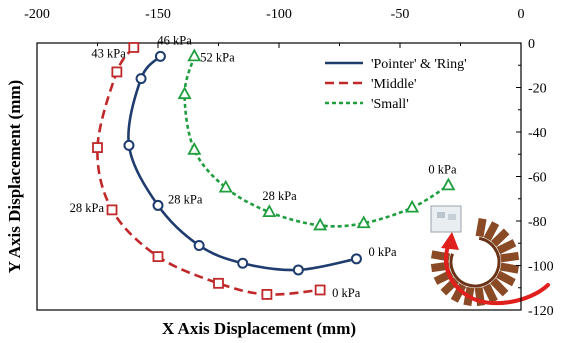 This screenshot has width=578, height=343. What do you see at coordinates (279, 14) in the screenshot?
I see `x-tick-label: -100` at bounding box center [279, 14].